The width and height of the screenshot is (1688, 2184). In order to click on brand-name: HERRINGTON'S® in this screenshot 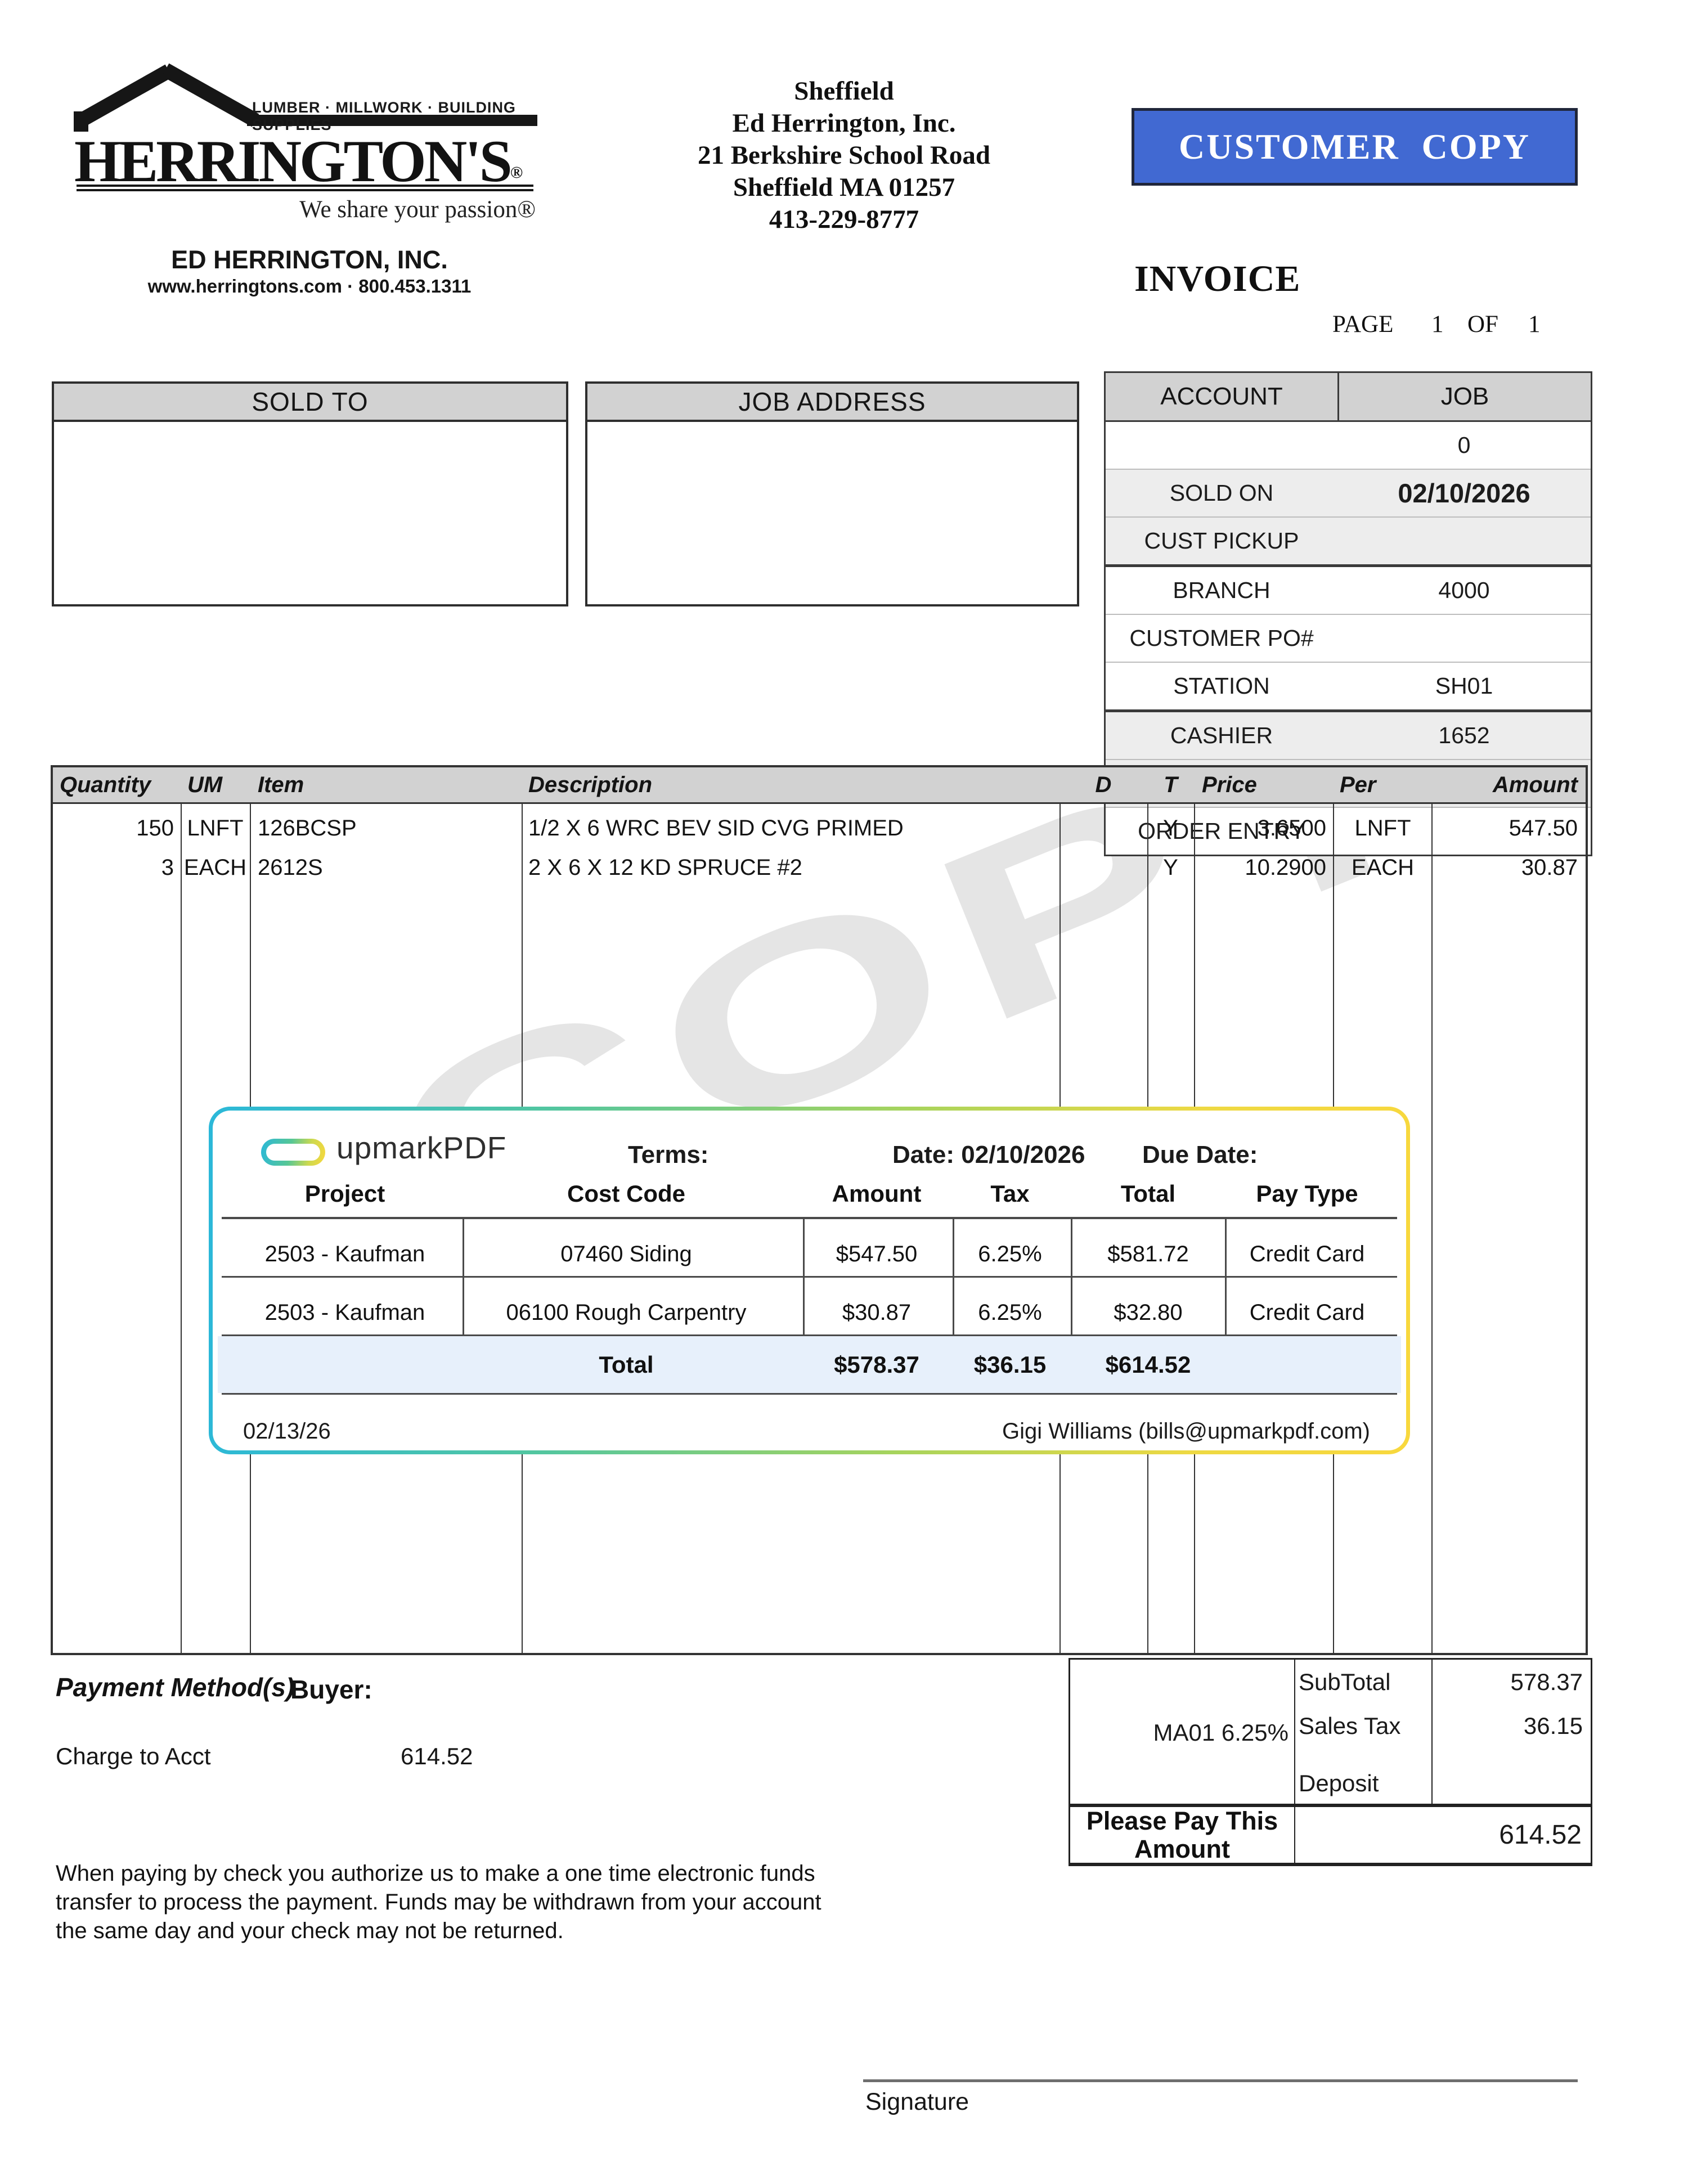, I will do `click(316, 161)`.